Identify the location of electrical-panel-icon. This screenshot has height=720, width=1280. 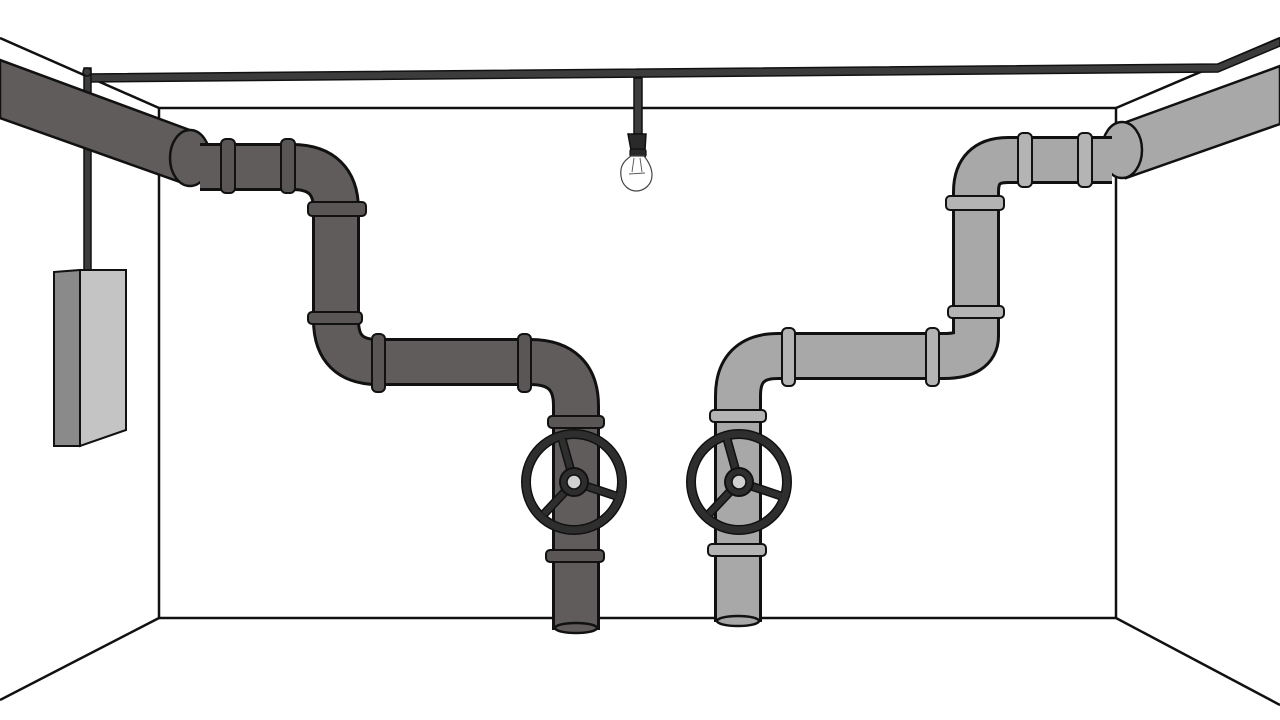
(90, 358).